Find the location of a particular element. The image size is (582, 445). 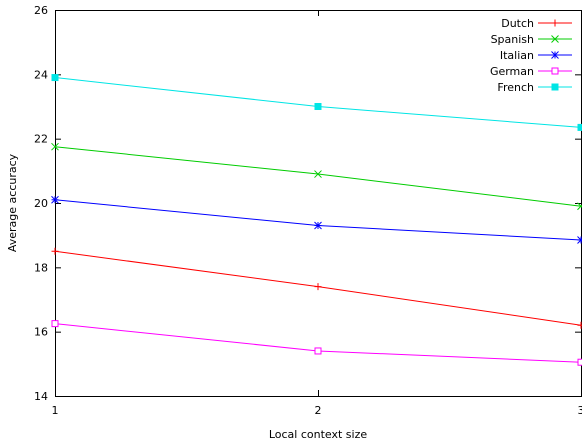

legend-item-italian: Italian is located at coordinates (536, 55).